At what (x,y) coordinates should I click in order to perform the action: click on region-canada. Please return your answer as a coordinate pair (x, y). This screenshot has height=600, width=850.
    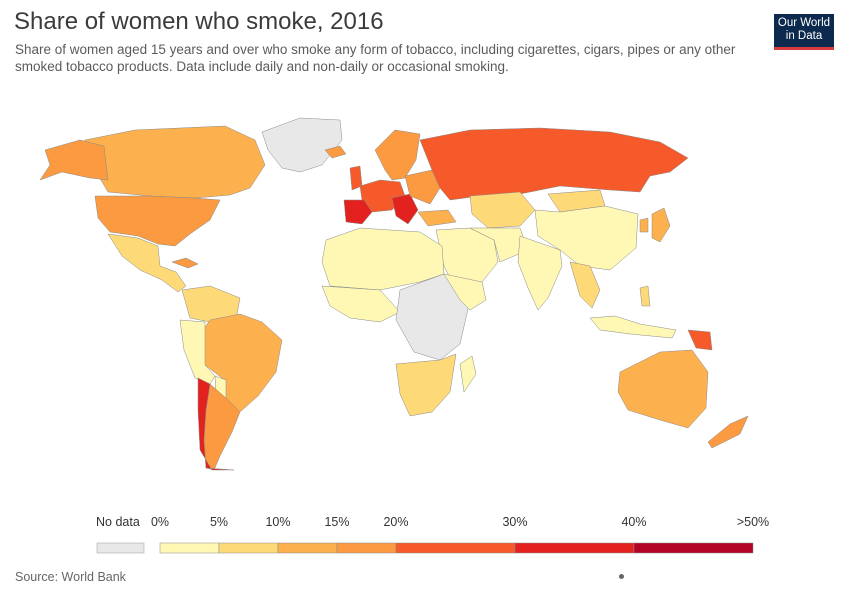
    Looking at the image, I should click on (173, 162).